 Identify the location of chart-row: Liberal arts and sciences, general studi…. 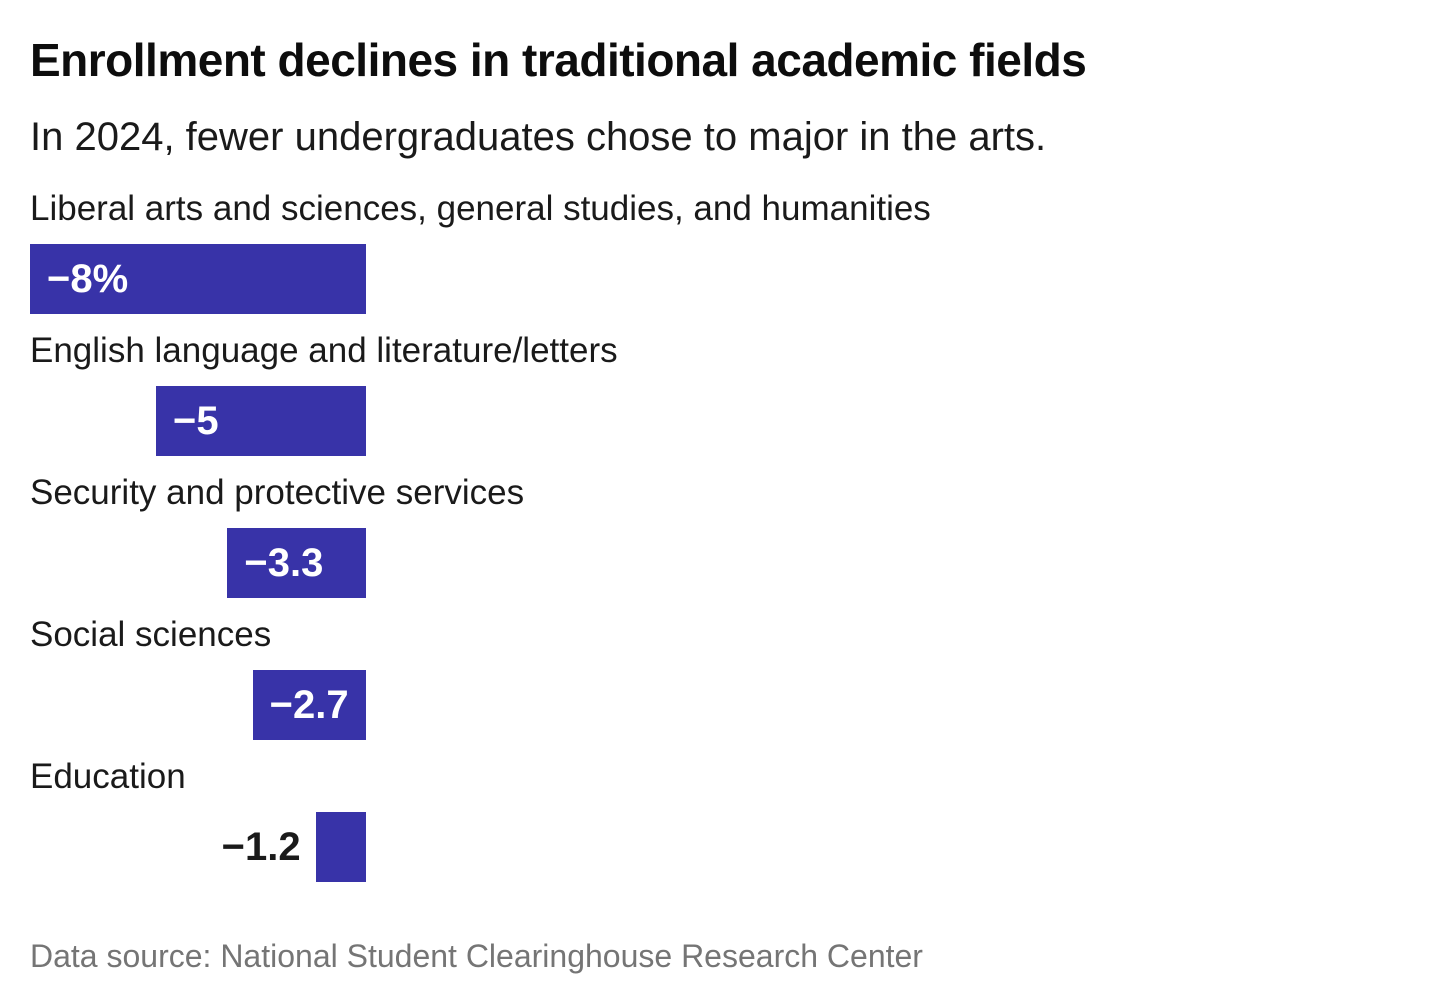
(720, 250).